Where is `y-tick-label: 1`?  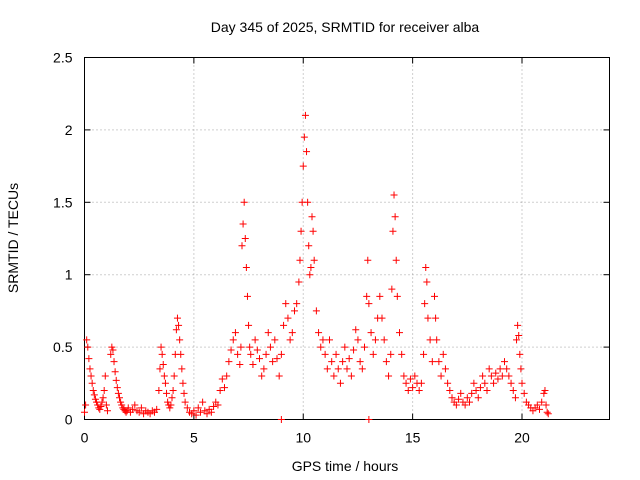 y-tick-label: 1 is located at coordinates (69, 275).